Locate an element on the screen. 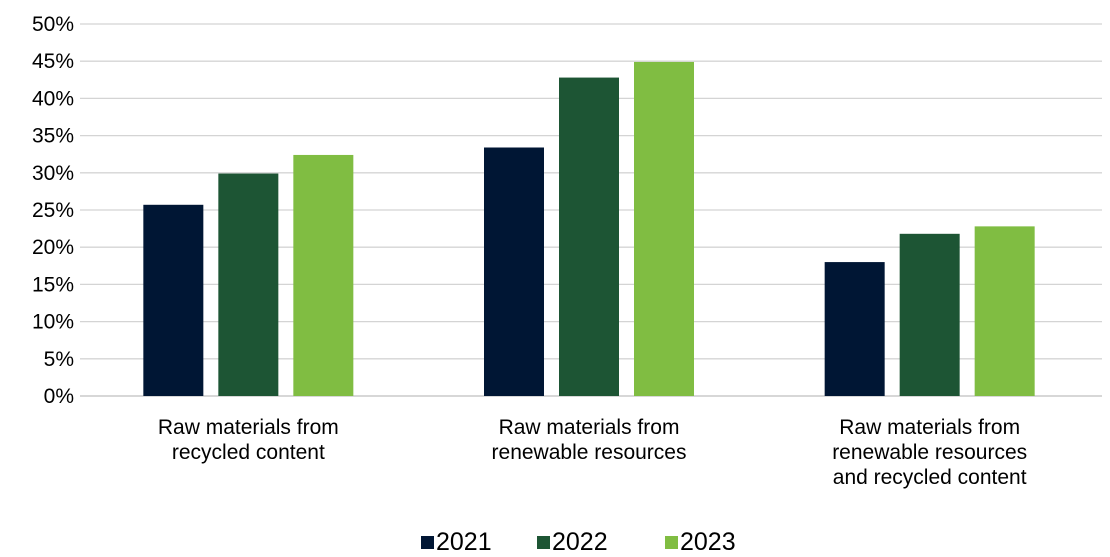  y-tick-label: 25% is located at coordinates (53, 210).